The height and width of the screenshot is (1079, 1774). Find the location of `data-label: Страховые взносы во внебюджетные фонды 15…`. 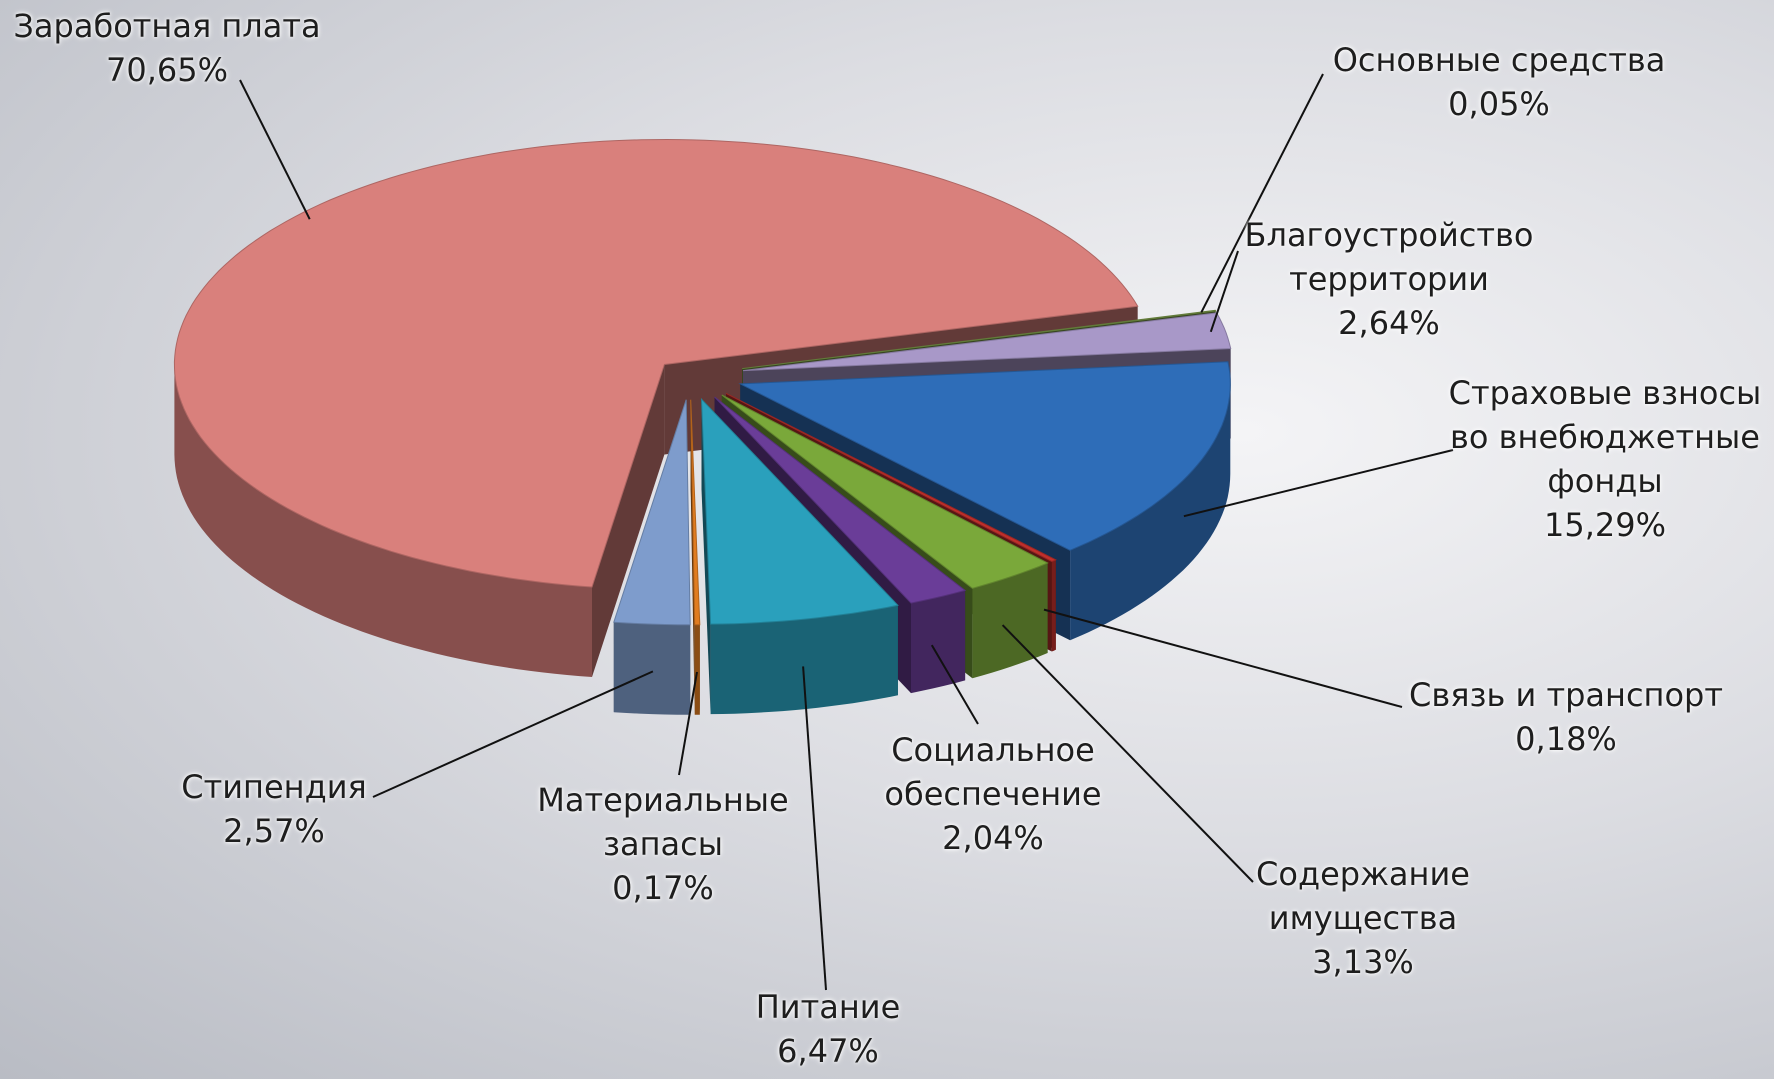

data-label: Страховые взносы во внебюджетные фонды 15… is located at coordinates (1605, 459).